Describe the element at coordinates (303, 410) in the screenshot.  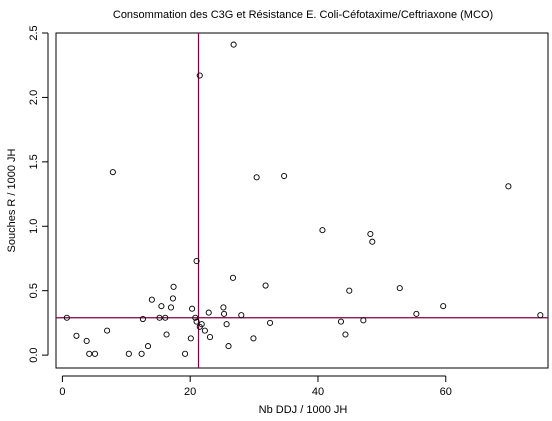
I see `x-axis-label: Nb DDJ / 1000 JH` at that location.